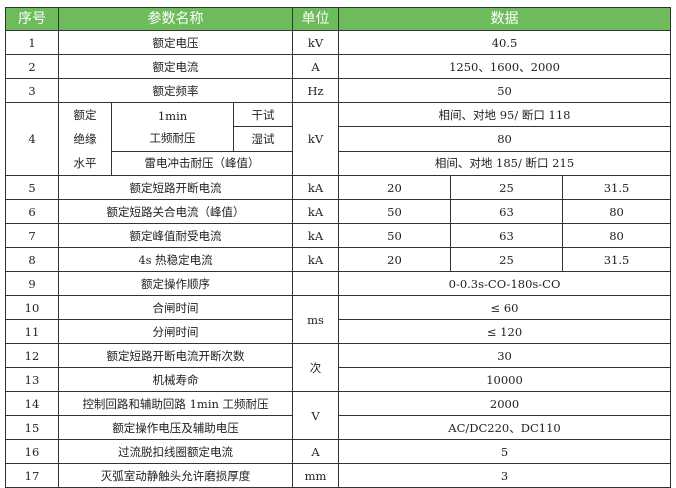 This screenshot has width=676, height=488. Describe the element at coordinates (504, 379) in the screenshot. I see `value-cell: 10000` at that location.